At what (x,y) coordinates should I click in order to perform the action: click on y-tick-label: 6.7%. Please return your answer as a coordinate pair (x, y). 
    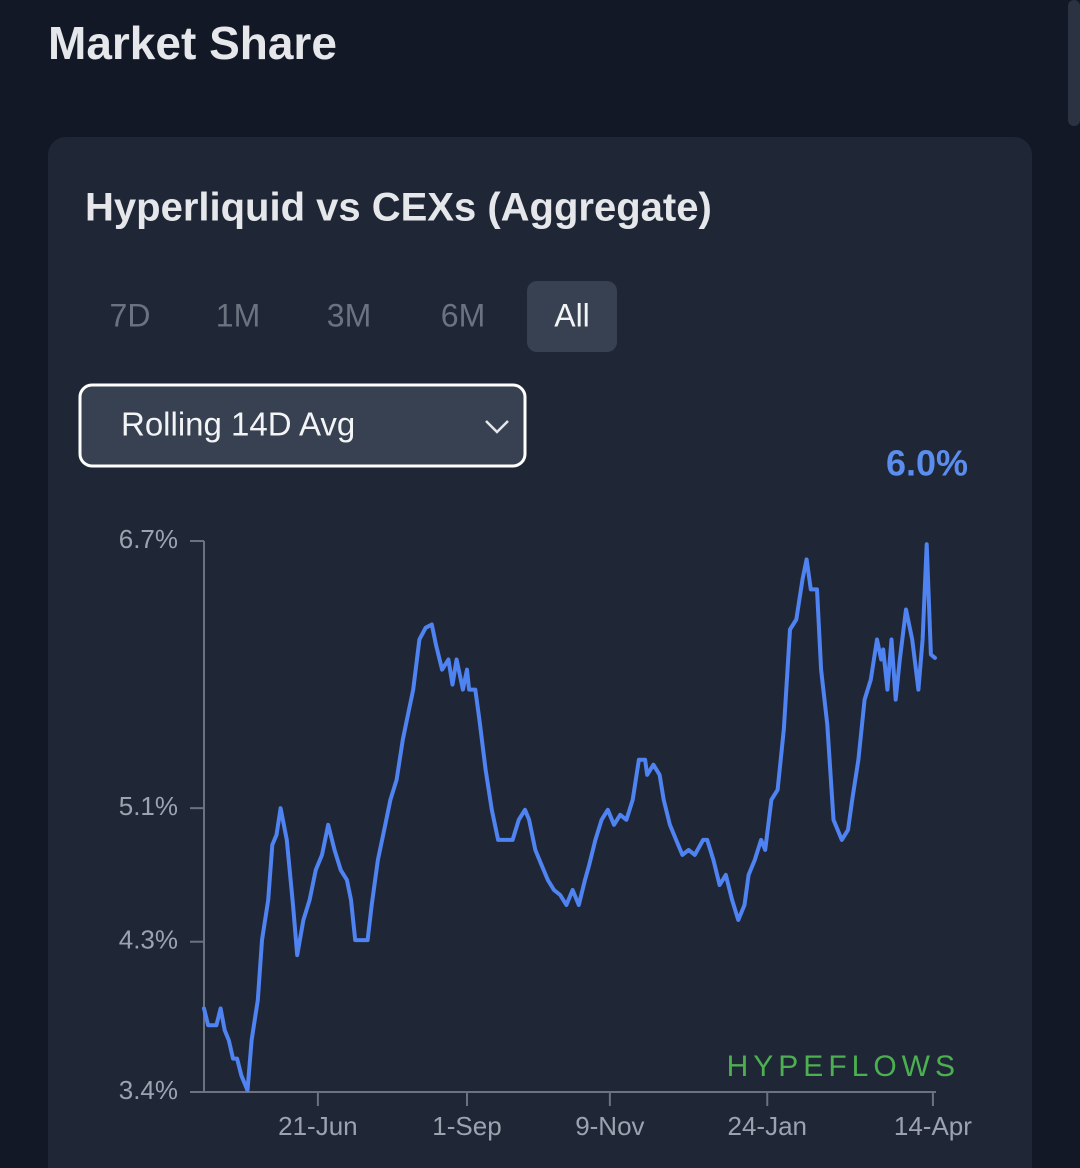
    Looking at the image, I should click on (148, 539).